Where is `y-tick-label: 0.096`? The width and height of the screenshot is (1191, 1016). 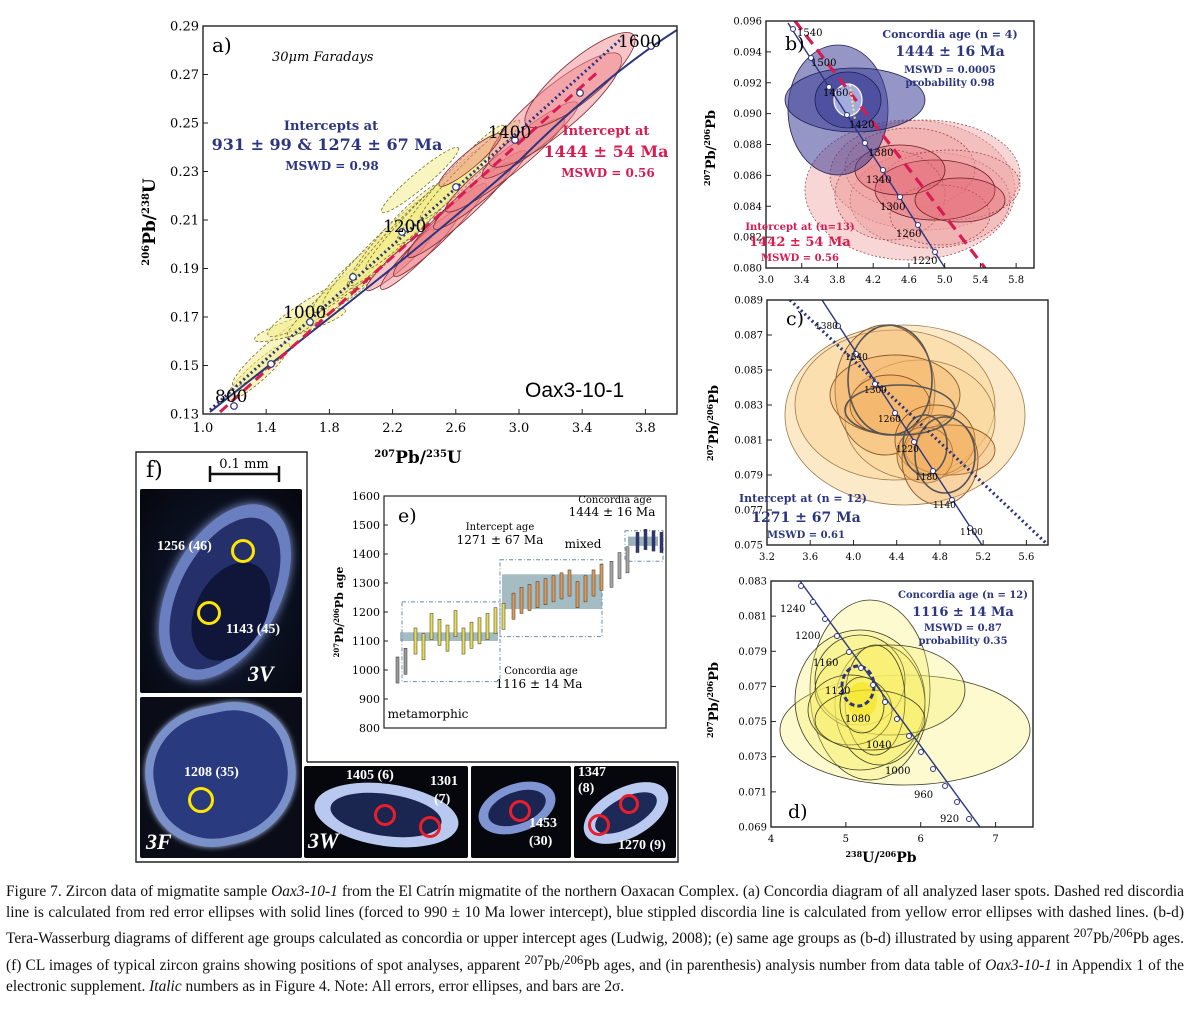
y-tick-label: 0.096 is located at coordinates (747, 22).